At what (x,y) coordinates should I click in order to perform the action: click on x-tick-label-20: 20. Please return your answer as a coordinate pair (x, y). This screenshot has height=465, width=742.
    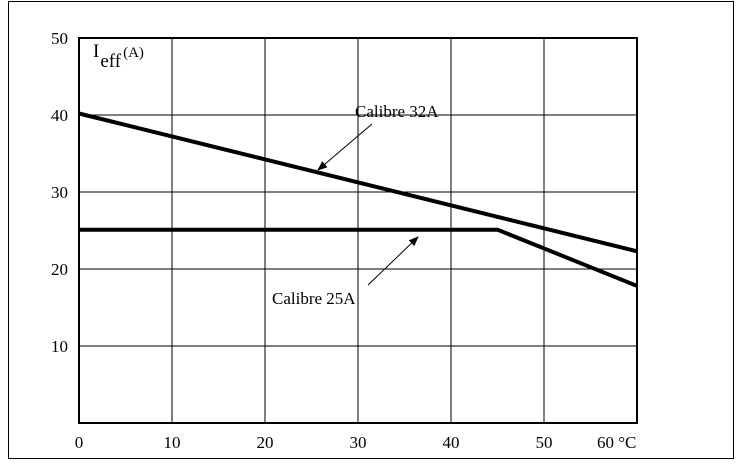
    Looking at the image, I should click on (265, 442).